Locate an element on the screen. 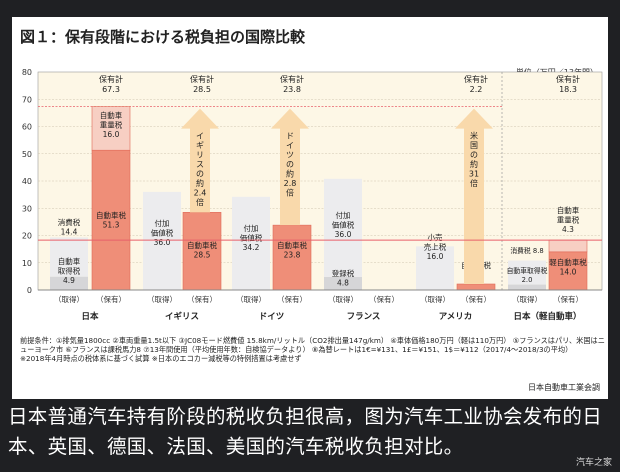 The image size is (620, 472). arrow-label: ツ is located at coordinates (290, 155).